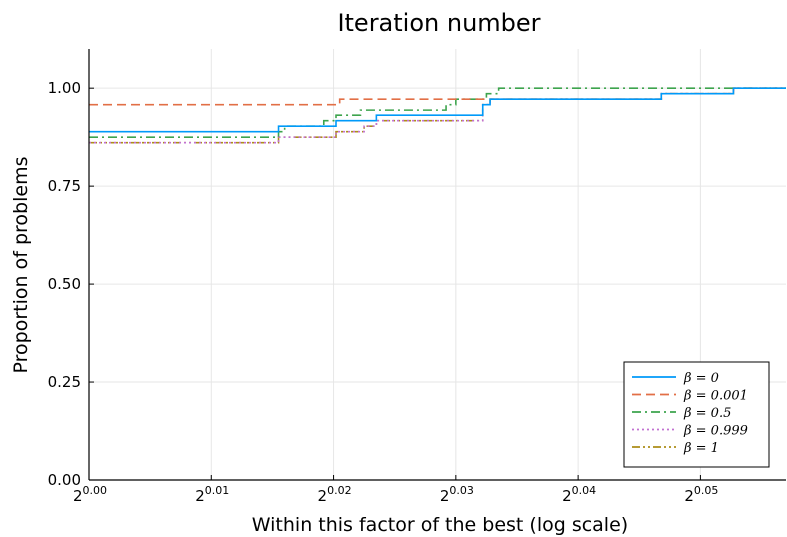  Describe the element at coordinates (90, 494) in the screenshot. I see `x-tick-label-0: 20.00` at that location.